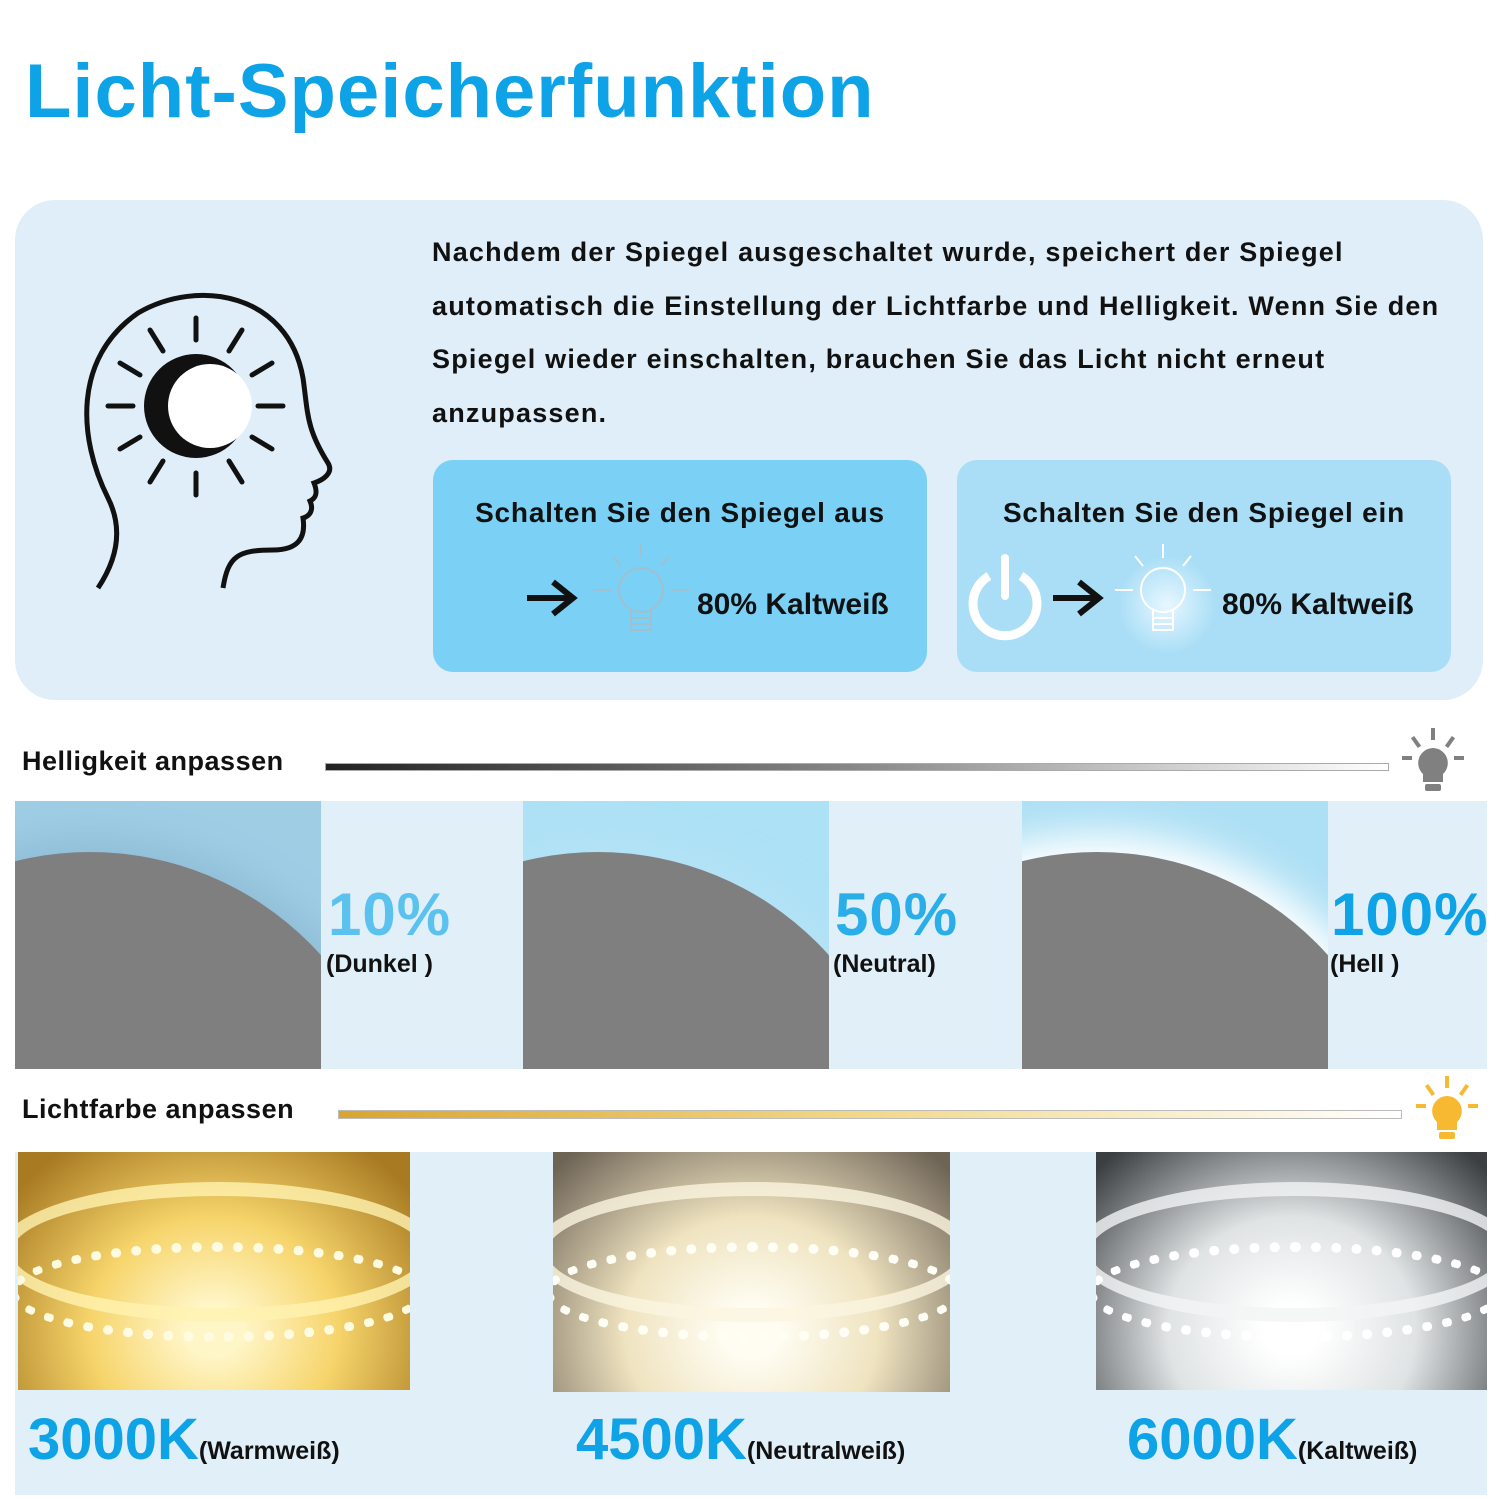 The image size is (1500, 1500). I want to click on brightness-label: (Dunkel ), so click(379, 964).